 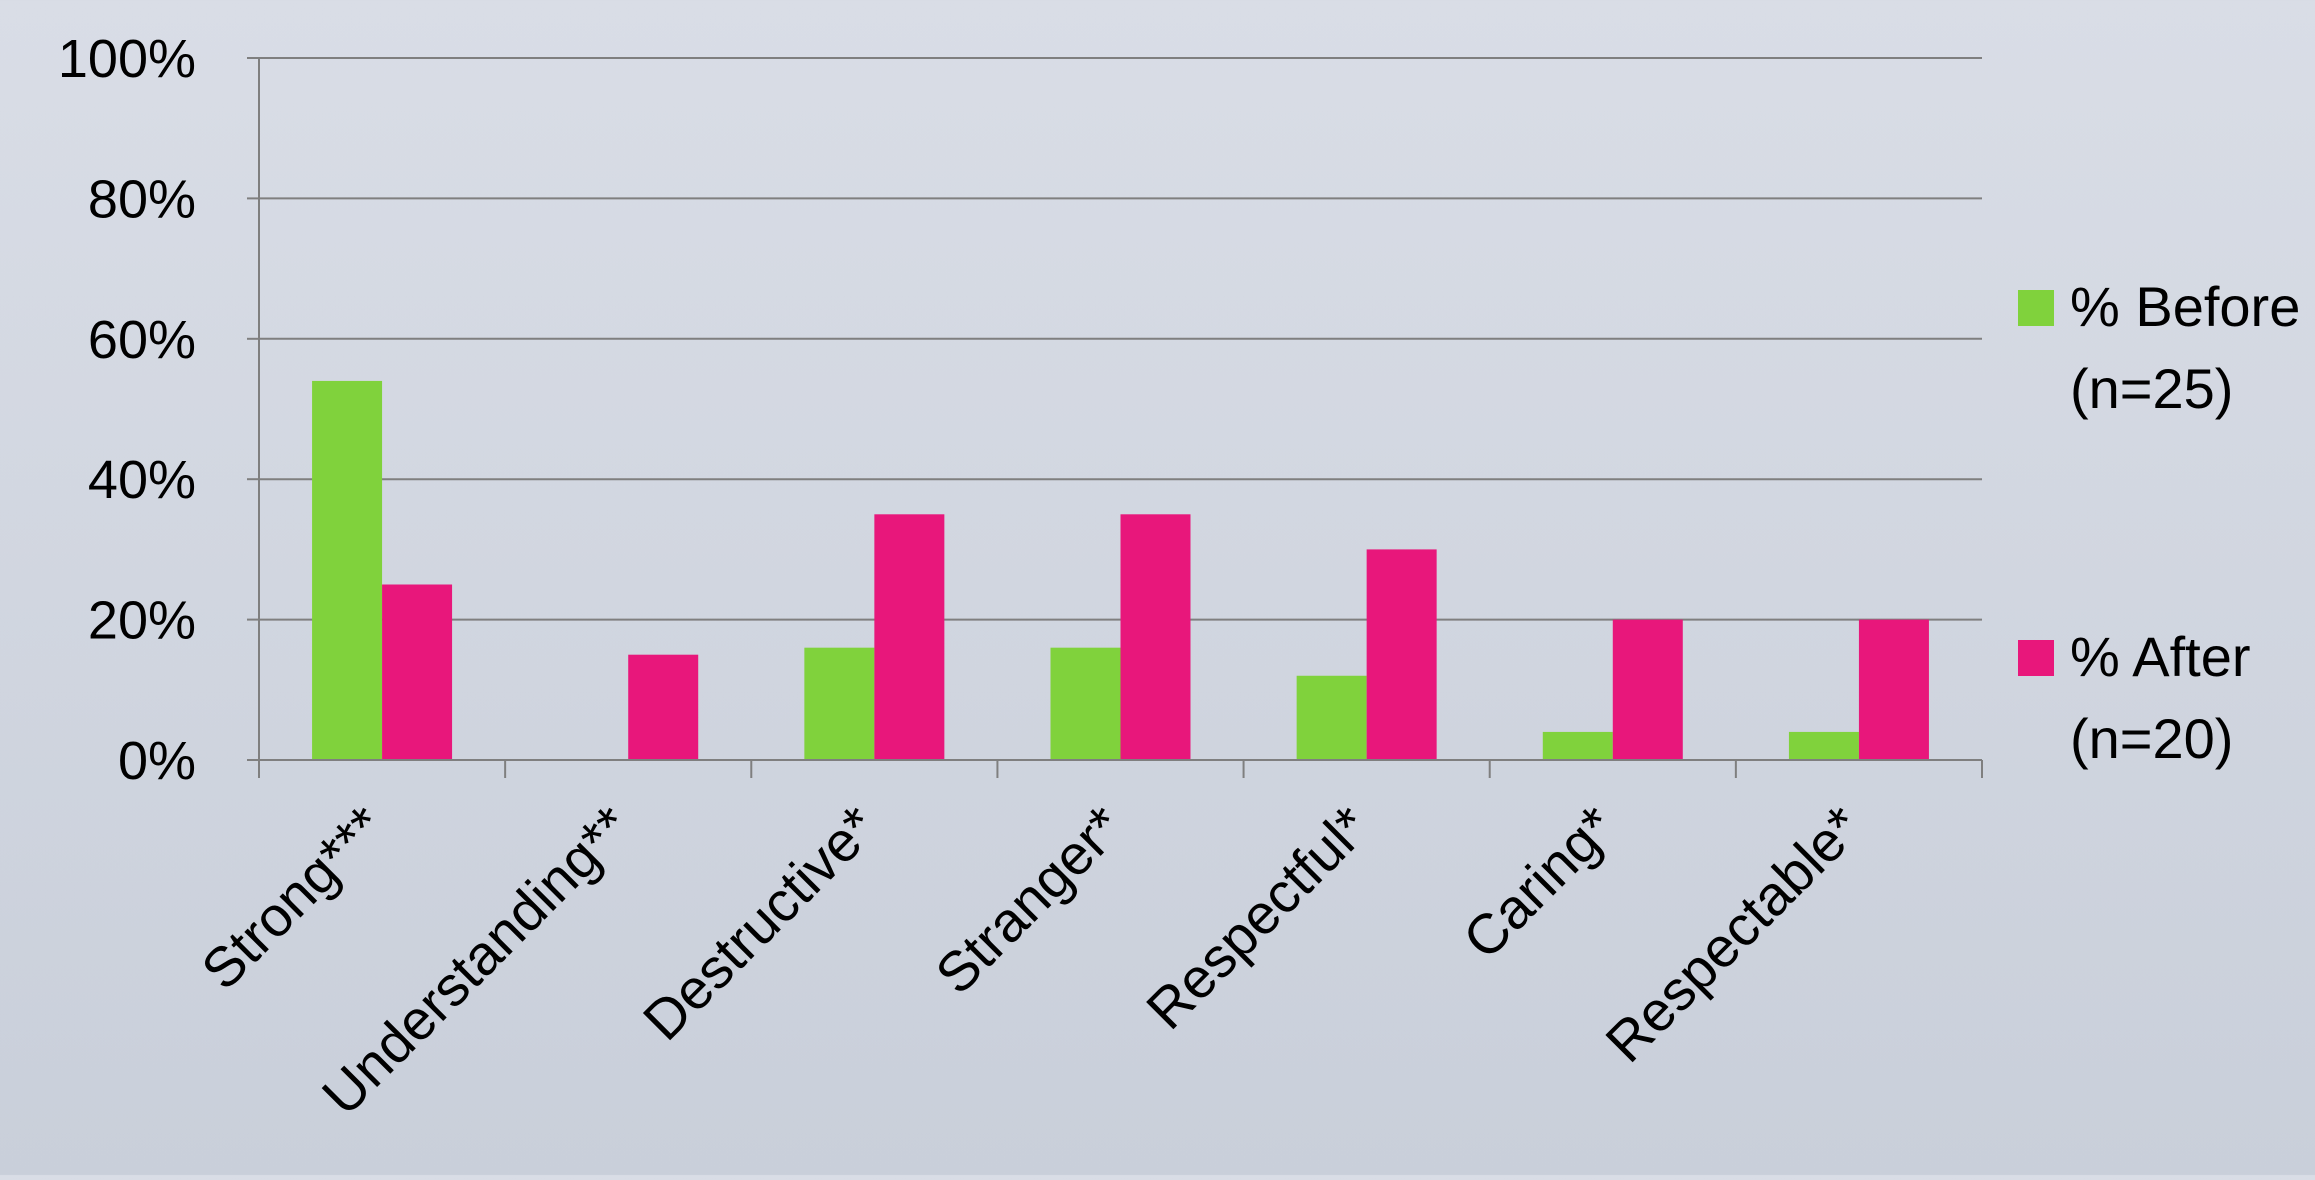 I want to click on legend-swatch-before, so click(x=2036, y=308).